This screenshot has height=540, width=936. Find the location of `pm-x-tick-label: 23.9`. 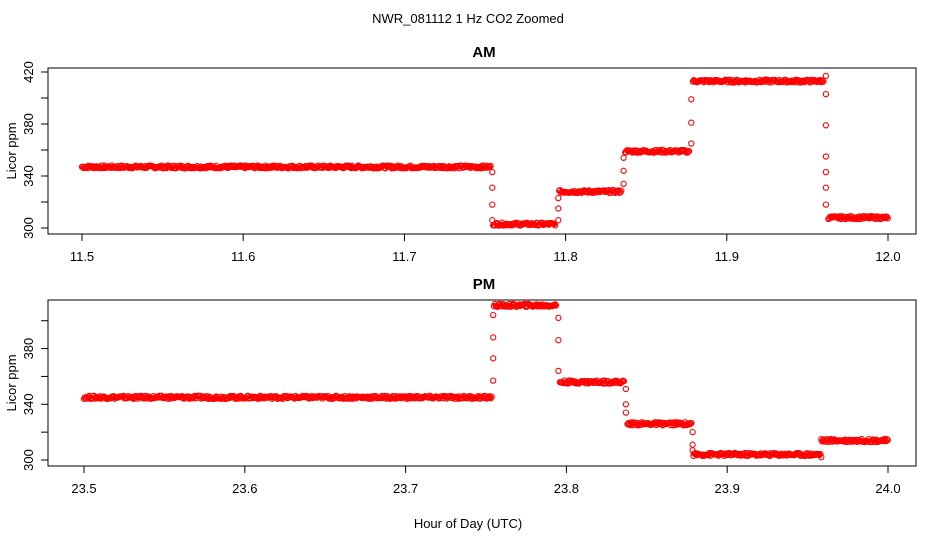

pm-x-tick-label: 23.9 is located at coordinates (727, 488).